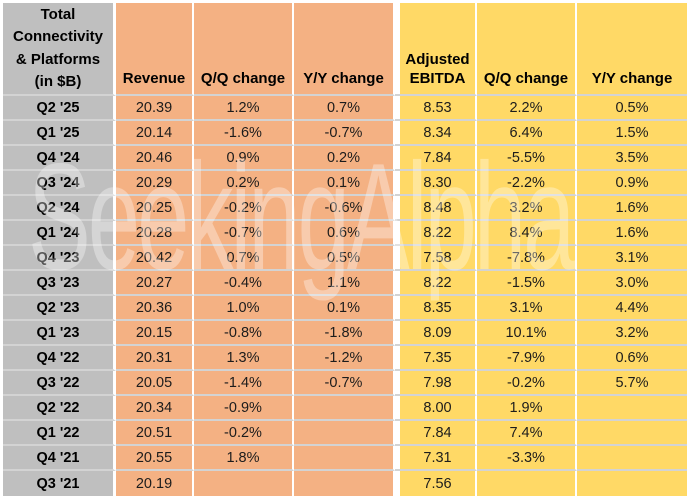  Describe the element at coordinates (438, 133) in the screenshot. I see `ebitda-cell: 8.34` at that location.